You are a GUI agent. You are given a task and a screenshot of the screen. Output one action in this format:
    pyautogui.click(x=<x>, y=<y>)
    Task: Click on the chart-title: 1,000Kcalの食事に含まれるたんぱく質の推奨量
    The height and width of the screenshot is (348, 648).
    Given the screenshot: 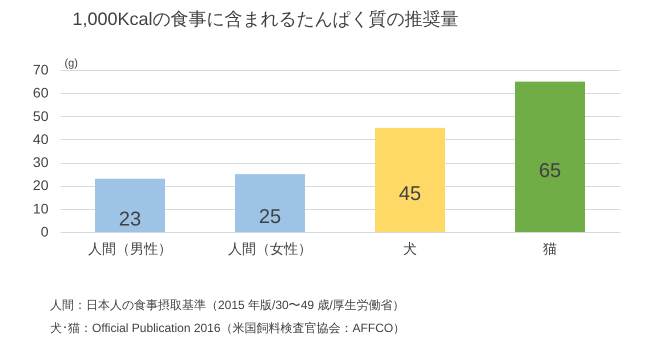 What is the action you would take?
    pyautogui.click(x=265, y=19)
    